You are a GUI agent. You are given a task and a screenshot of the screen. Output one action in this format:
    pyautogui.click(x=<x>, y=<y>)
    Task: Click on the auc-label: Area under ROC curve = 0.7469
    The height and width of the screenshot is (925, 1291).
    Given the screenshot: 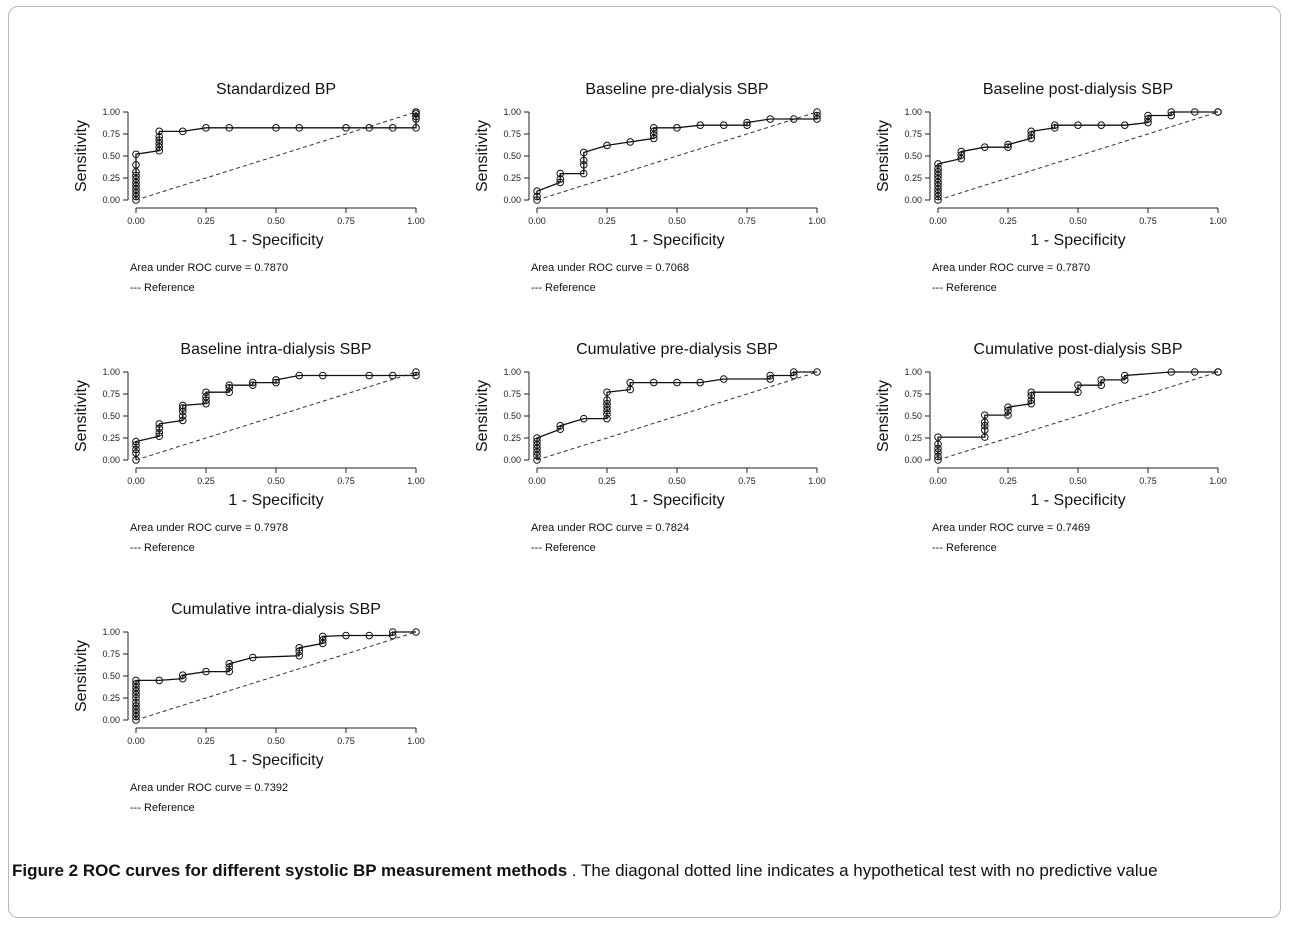 What is the action you would take?
    pyautogui.click(x=1011, y=528)
    